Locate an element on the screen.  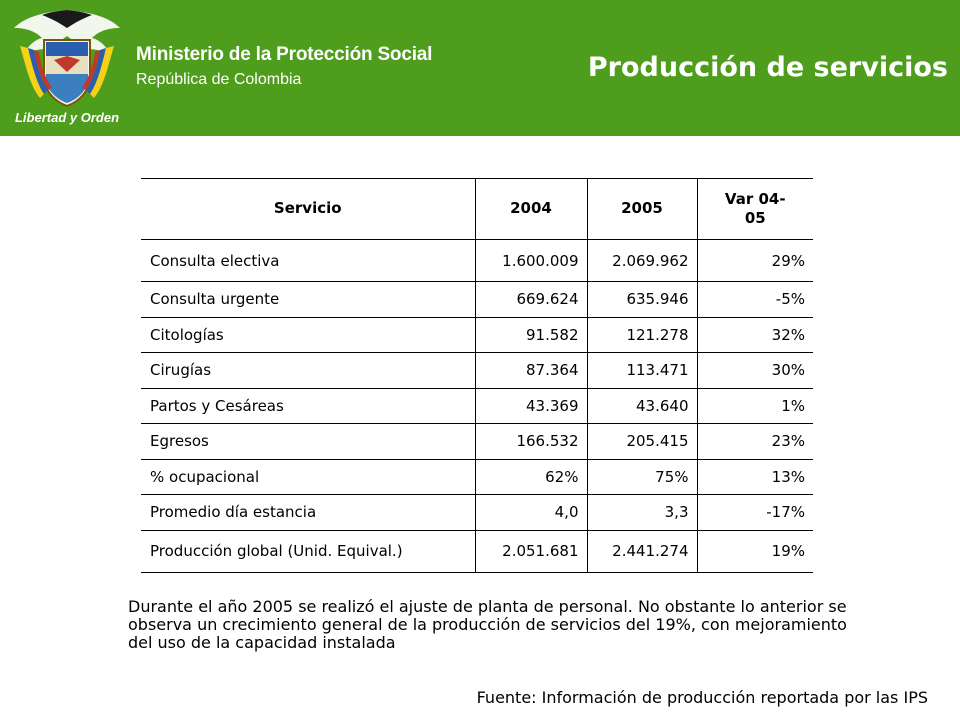
service-name-cell: Partos y Cesáreas is located at coordinates (308, 406).